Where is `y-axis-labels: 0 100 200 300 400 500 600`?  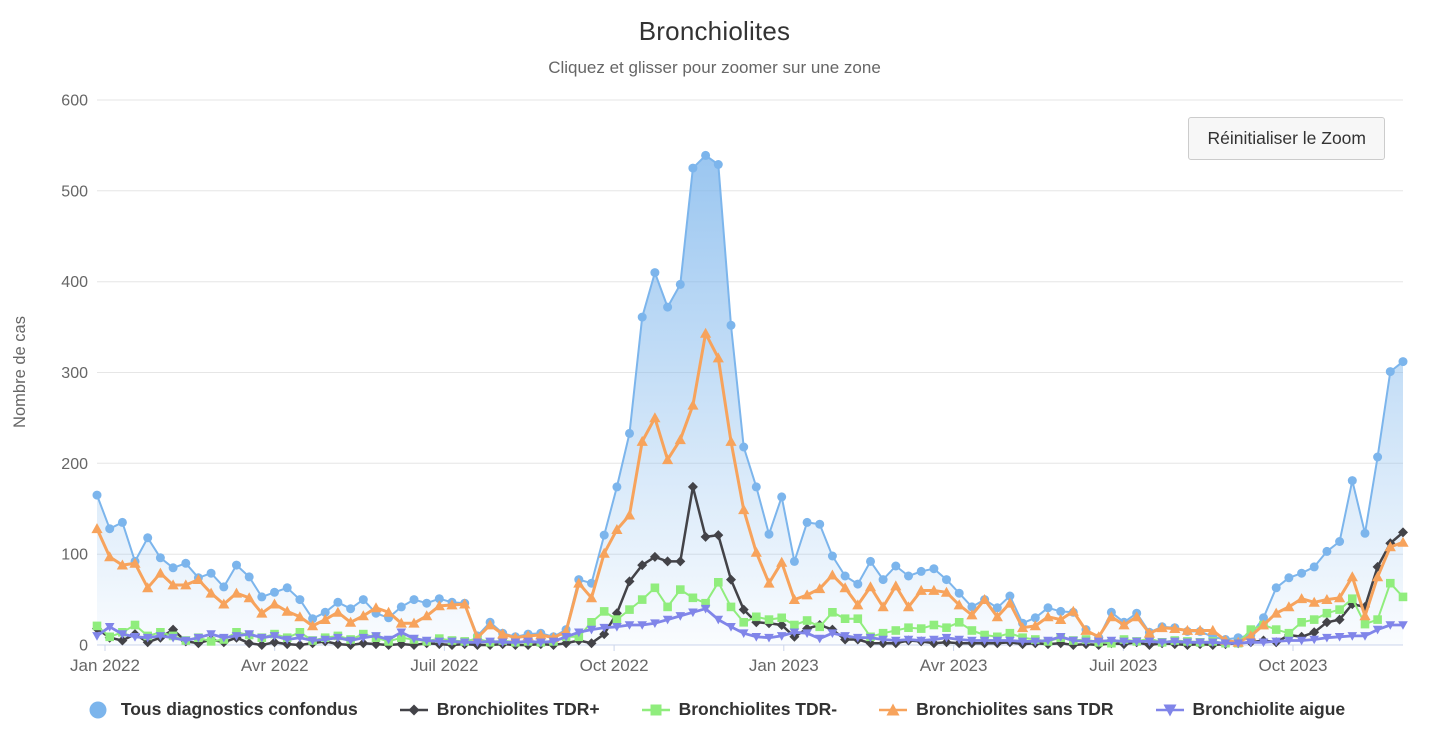 y-axis-labels: 0 100 200 300 400 500 600 is located at coordinates (74, 374).